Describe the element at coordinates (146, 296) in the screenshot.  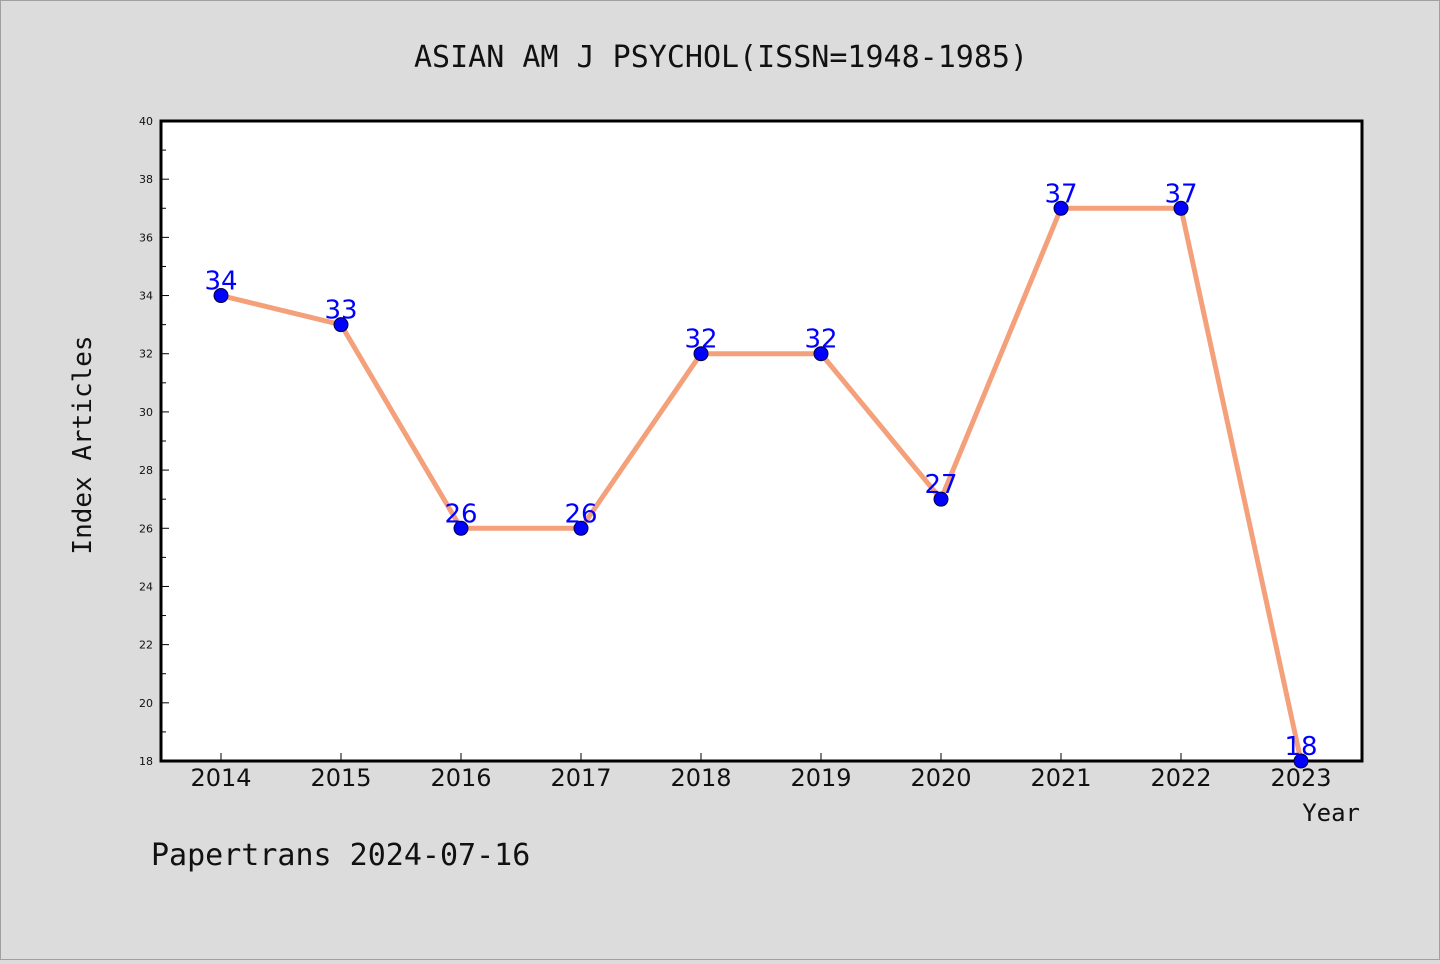
I see `y-tick-label: 34` at that location.